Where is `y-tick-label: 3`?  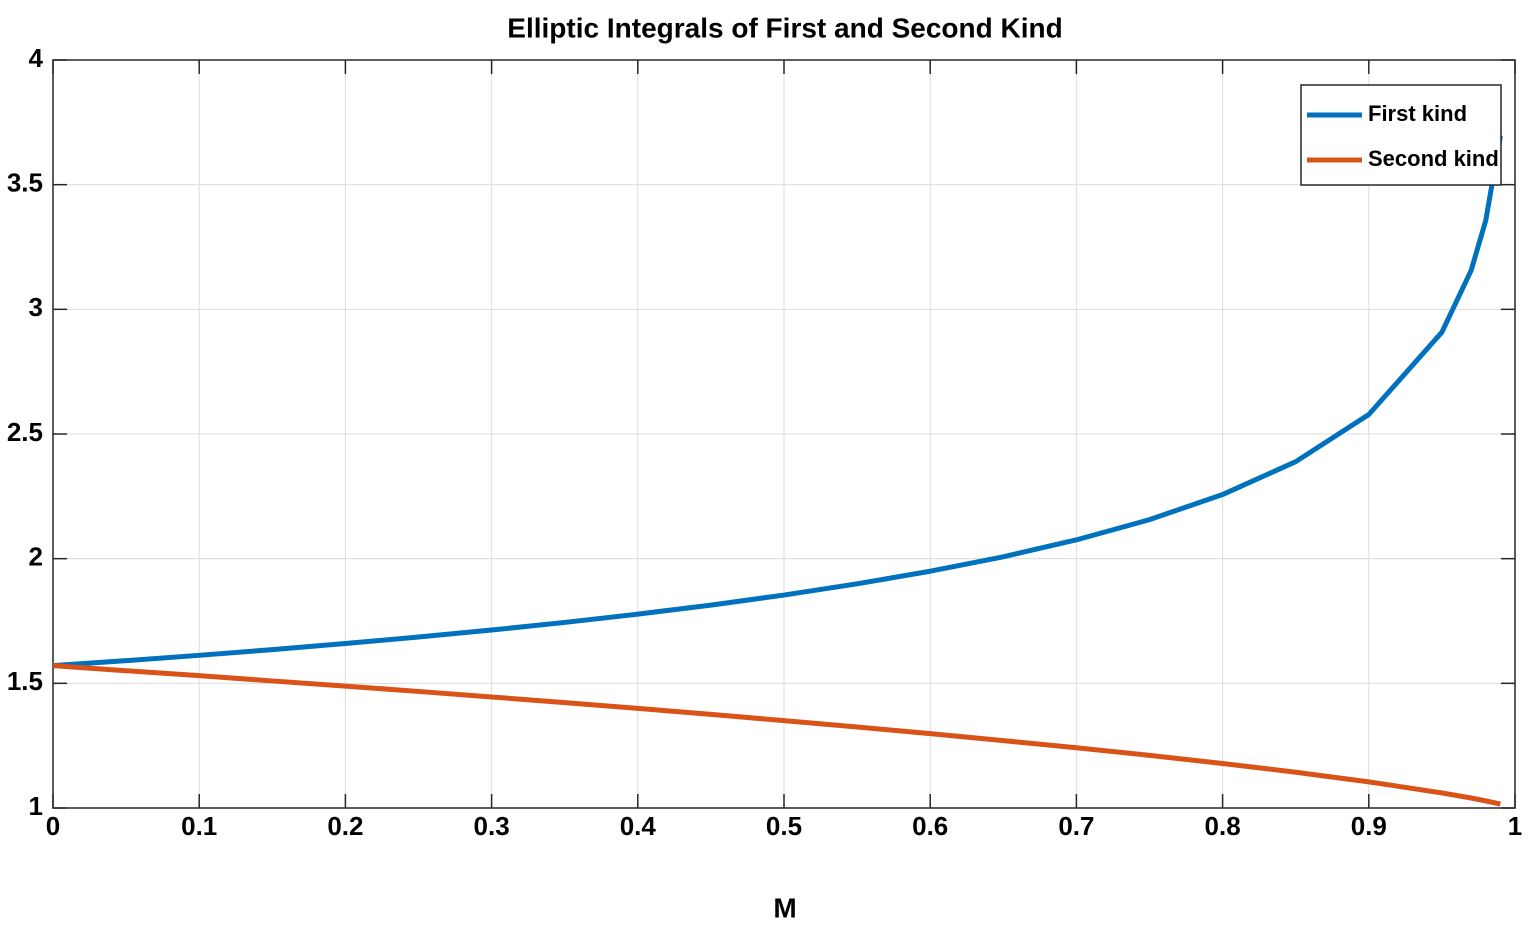
y-tick-label: 3 is located at coordinates (36, 307).